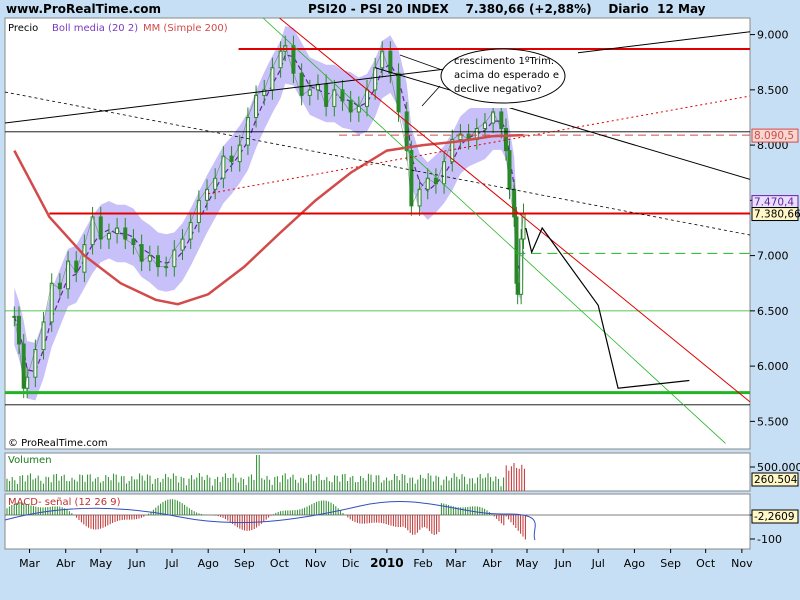 The image size is (800, 600). Describe the element at coordinates (773, 366) in the screenshot. I see `y-tick-label: 6.000` at that location.